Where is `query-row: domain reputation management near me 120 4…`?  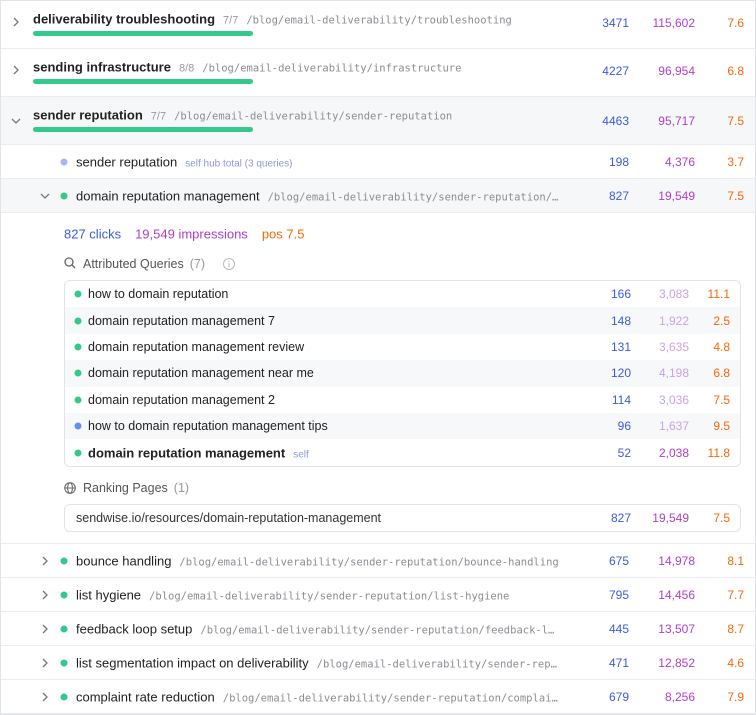
query-row: domain reputation management near me 120 4… is located at coordinates (402, 373).